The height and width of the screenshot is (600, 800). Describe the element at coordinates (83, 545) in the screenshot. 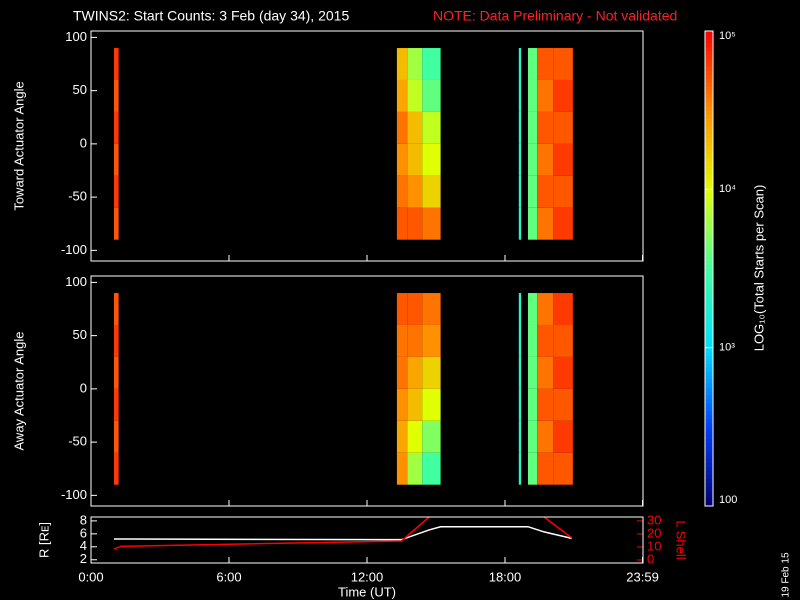

I see `y-tick-label: 4` at that location.